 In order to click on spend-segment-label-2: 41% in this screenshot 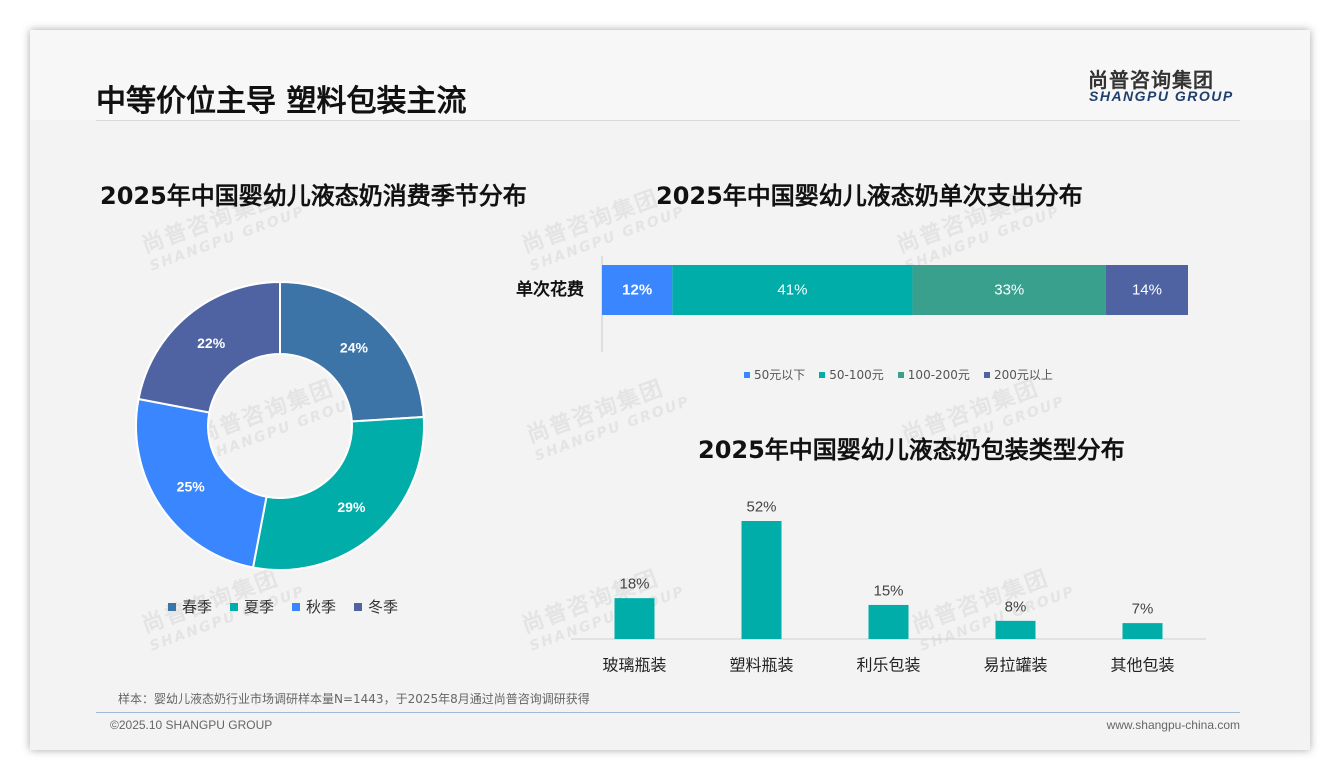, I will do `click(792, 290)`.